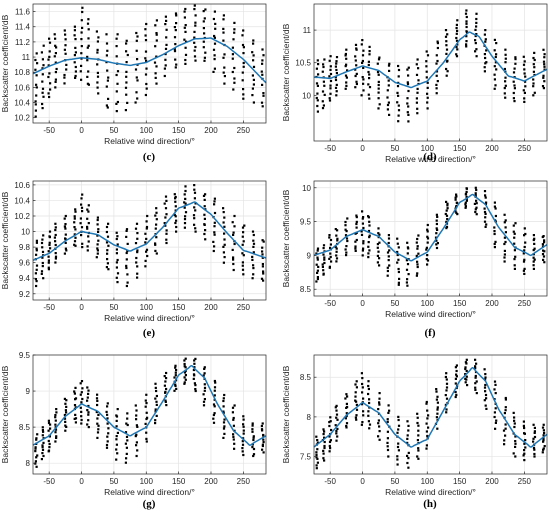 The height and width of the screenshot is (518, 550). What do you see at coordinates (428, 303) in the screenshot?
I see `x-tick-label: 100` at bounding box center [428, 303].